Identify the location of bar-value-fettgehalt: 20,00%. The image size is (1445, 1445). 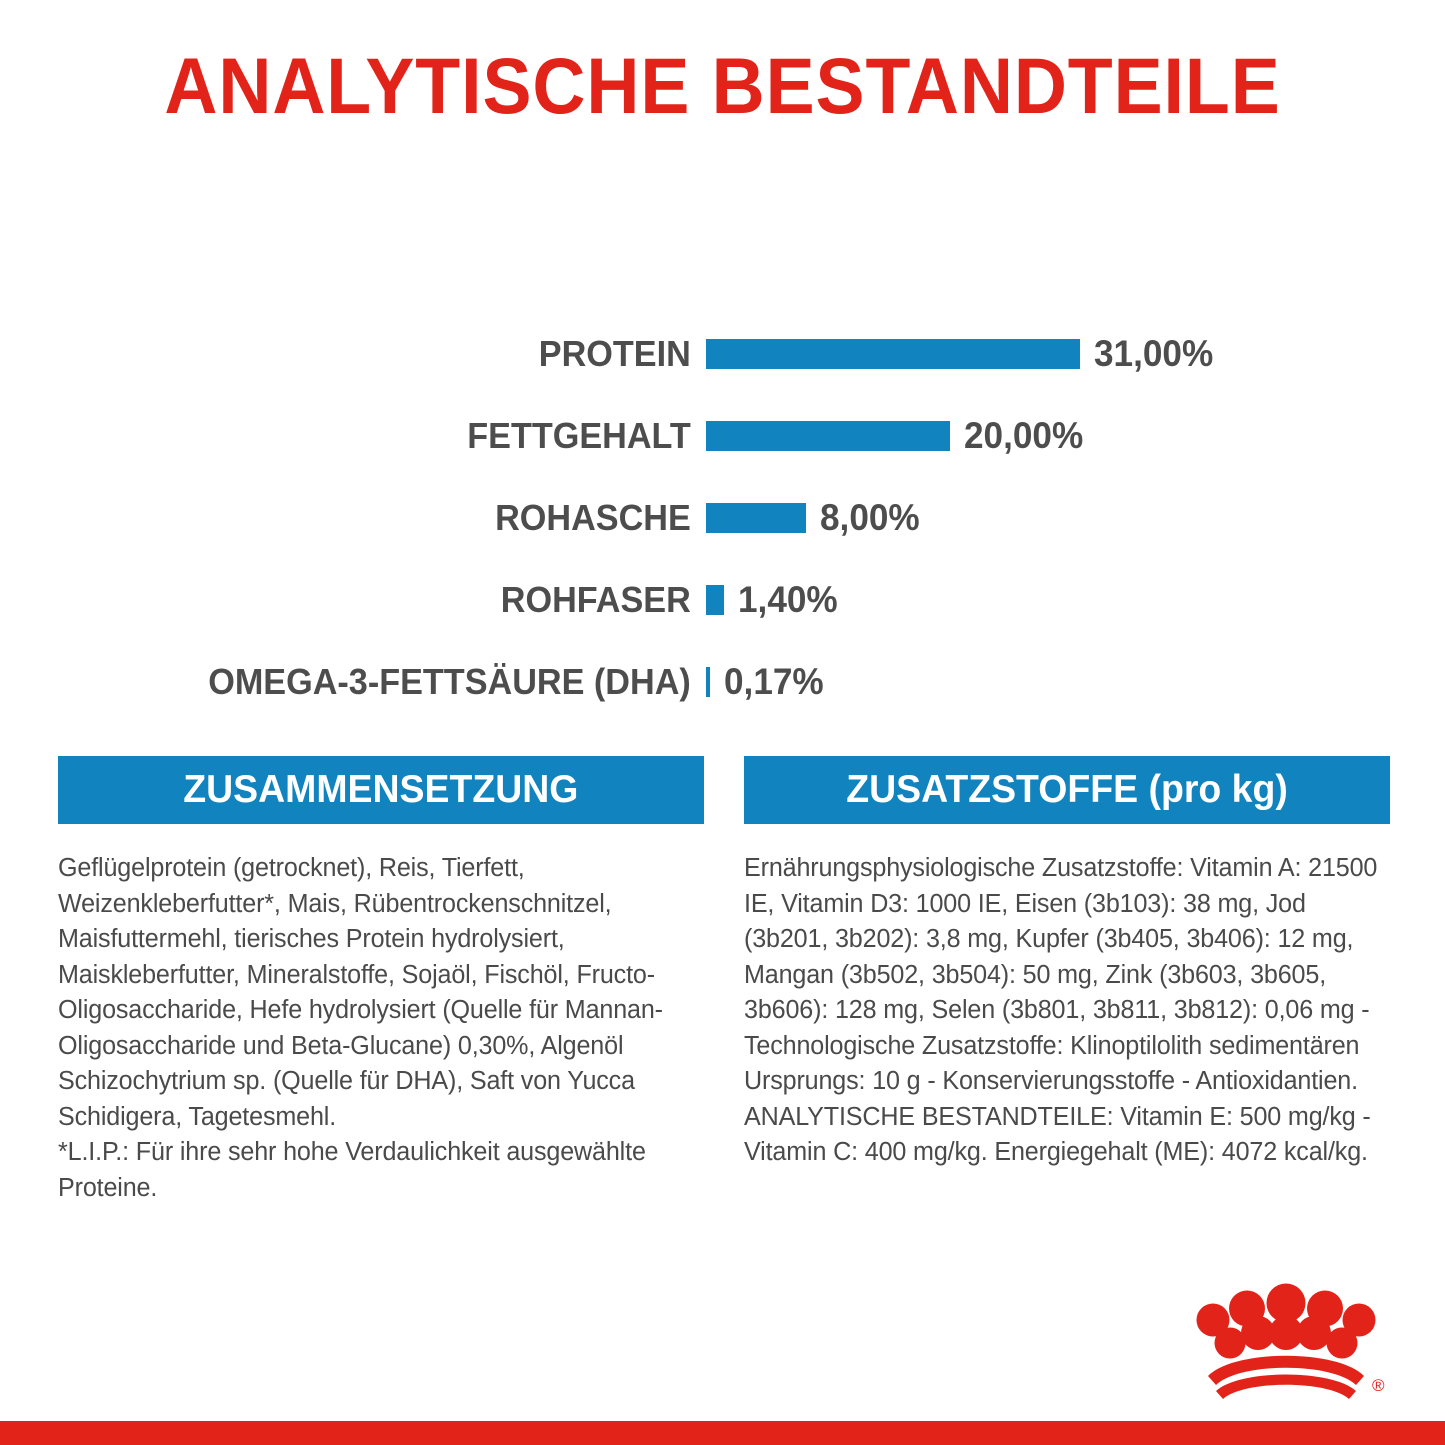
(1024, 435).